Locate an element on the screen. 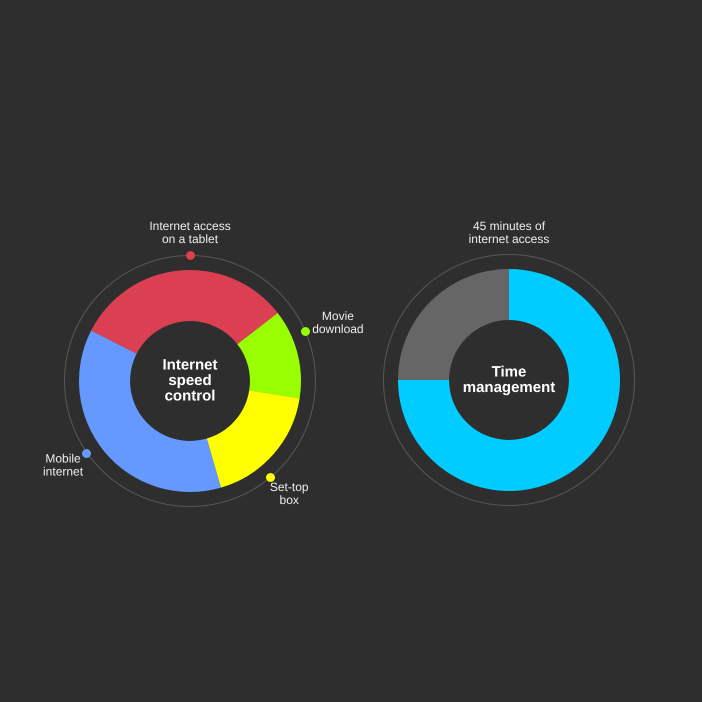  slice-label: Movie download is located at coordinates (338, 322).